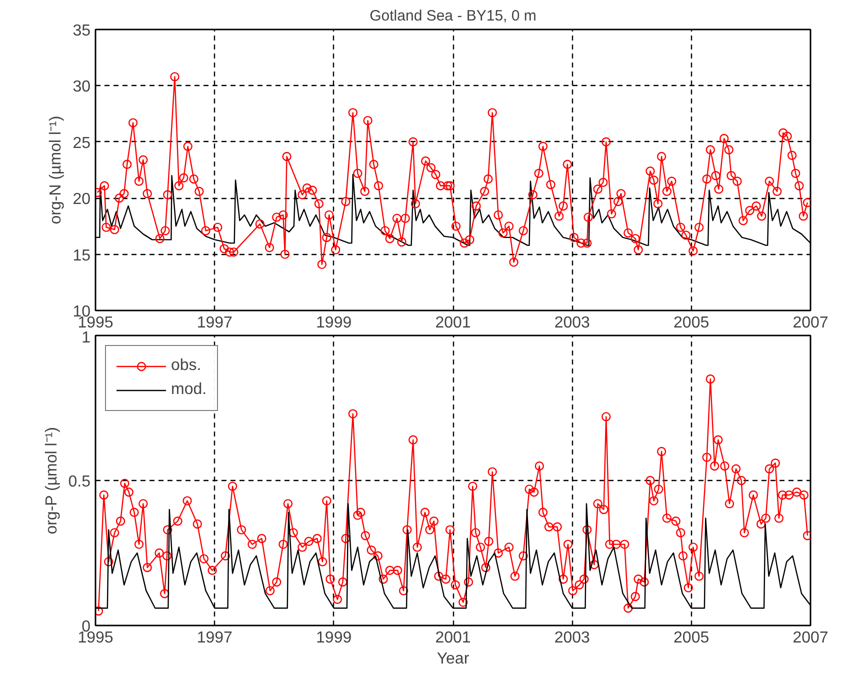 This screenshot has height=674, width=850. I want to click on x-axis-title: Year, so click(453, 659).